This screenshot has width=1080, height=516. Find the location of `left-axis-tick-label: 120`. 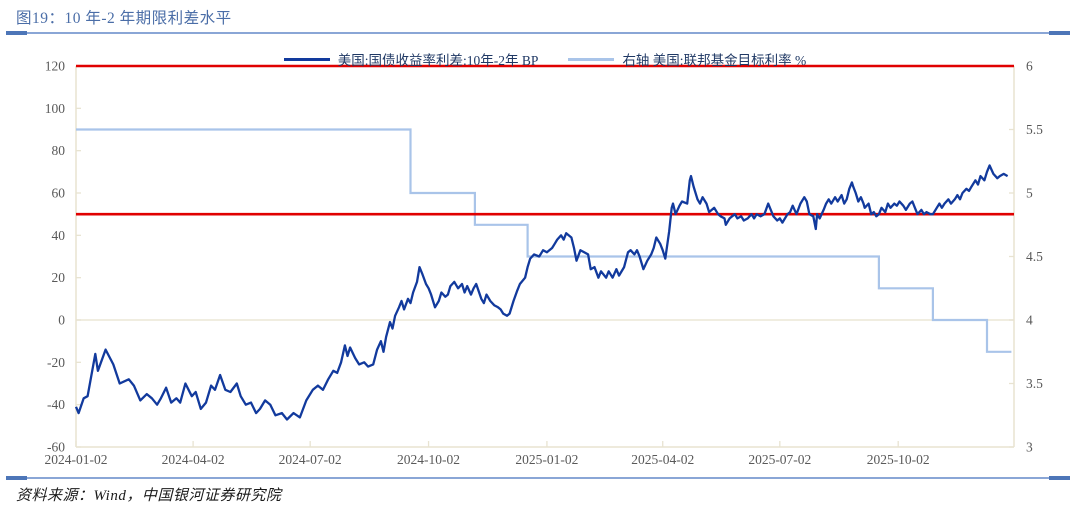

left-axis-tick-label: 120 is located at coordinates (55, 66).